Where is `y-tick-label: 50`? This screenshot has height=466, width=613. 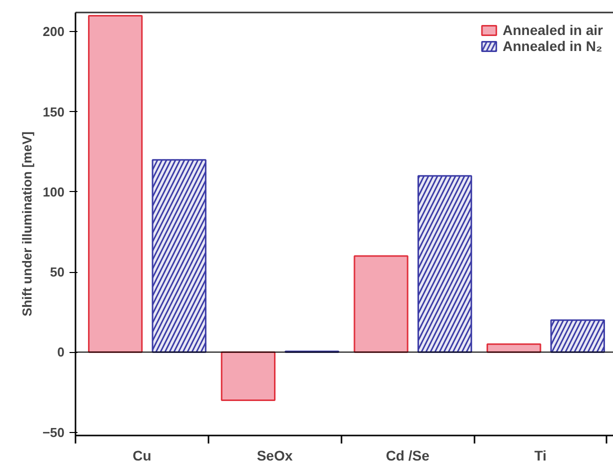 y-tick-label: 50 is located at coordinates (57, 272).